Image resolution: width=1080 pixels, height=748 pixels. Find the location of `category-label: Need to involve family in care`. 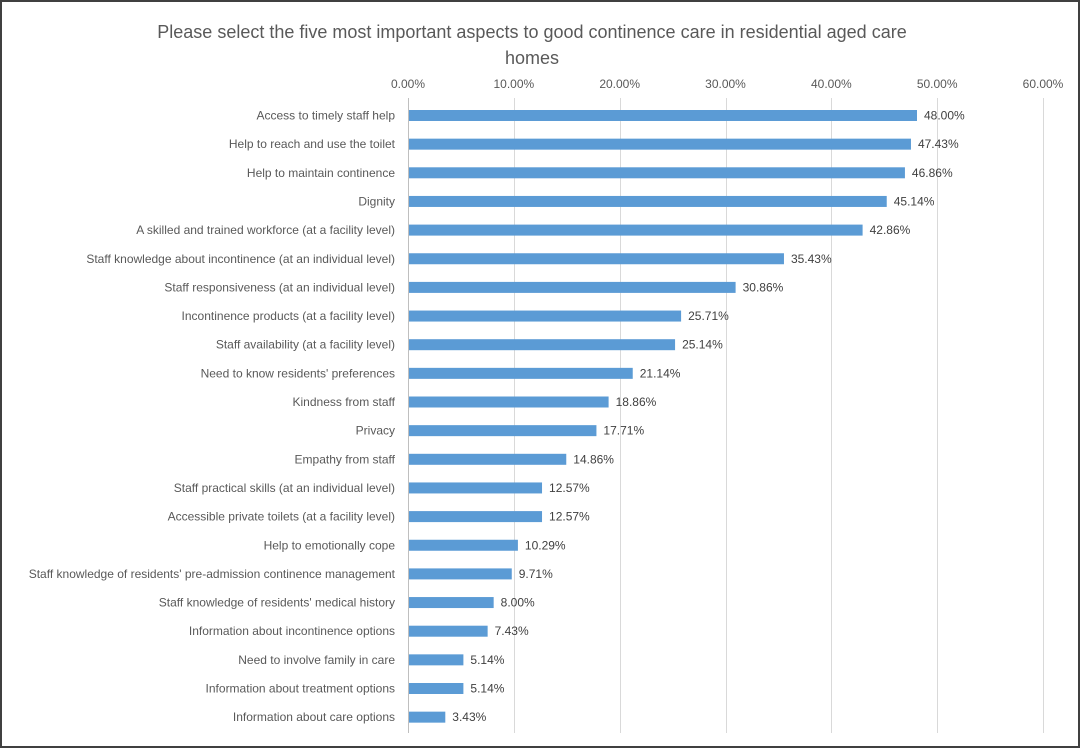

category-label: Need to involve family in care is located at coordinates (316, 660).